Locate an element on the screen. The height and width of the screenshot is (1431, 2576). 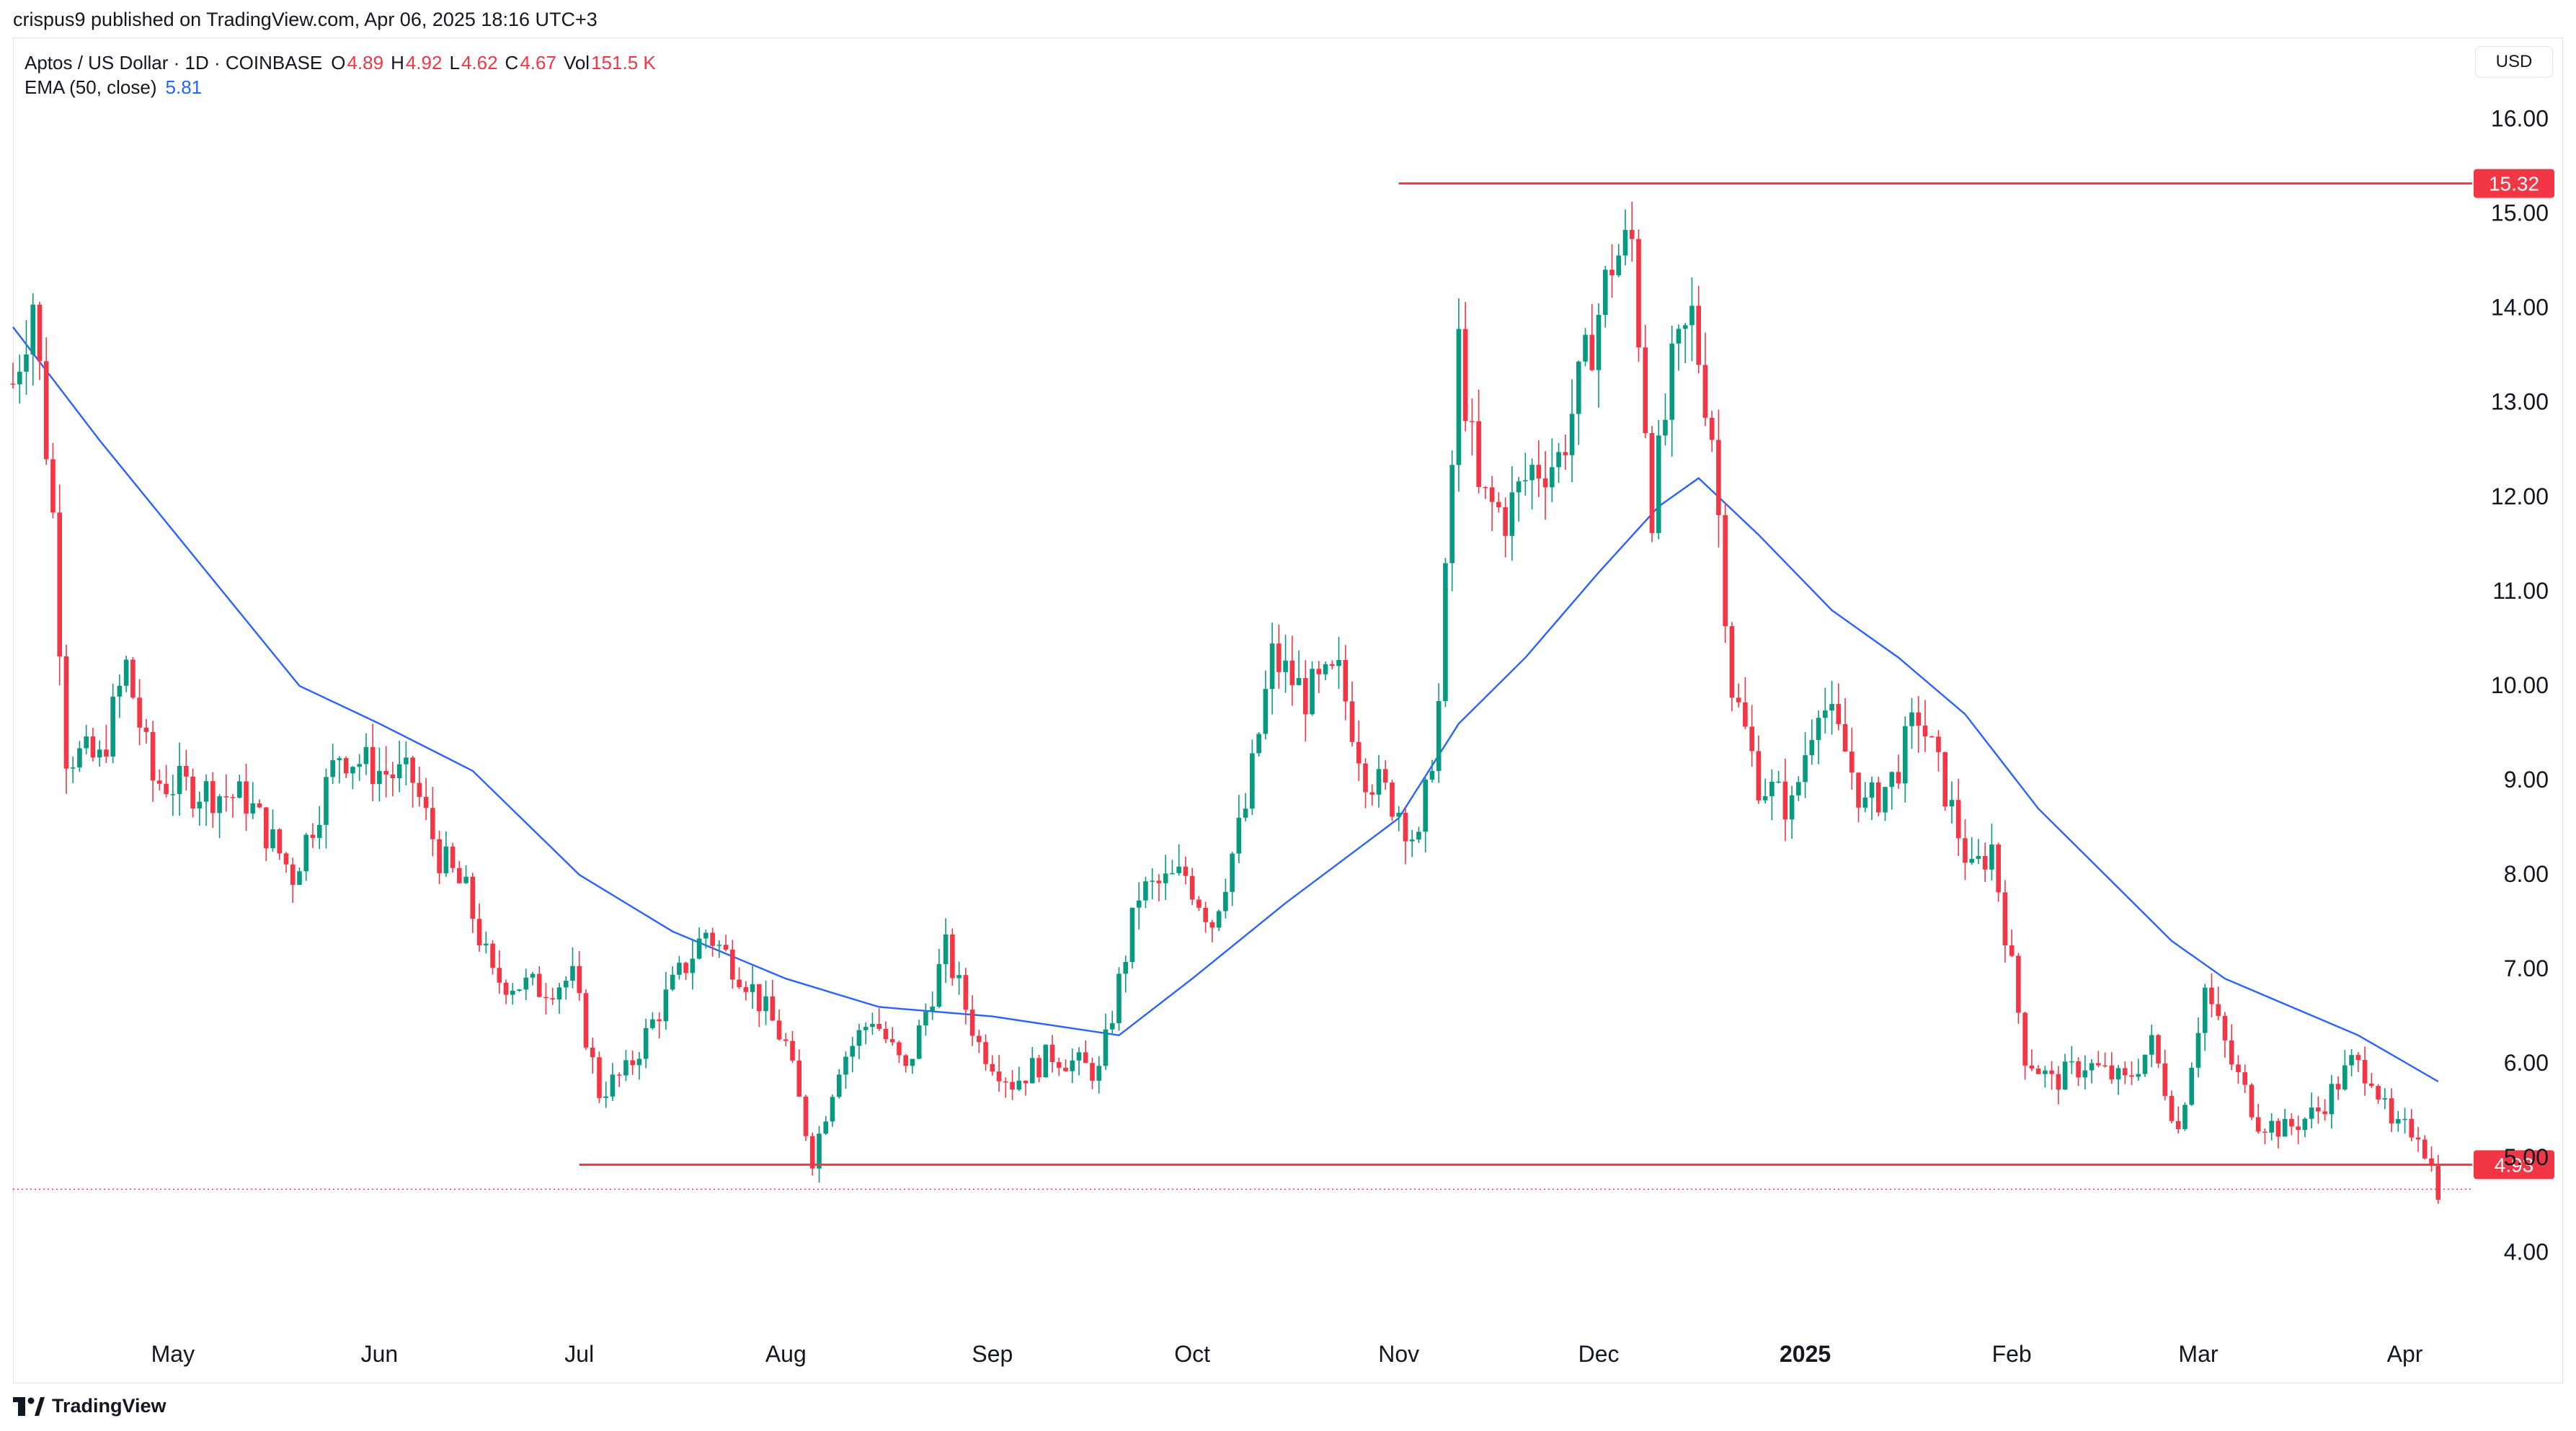
legend-ema-row: EMA (50, close) 5.81 is located at coordinates (340, 87).